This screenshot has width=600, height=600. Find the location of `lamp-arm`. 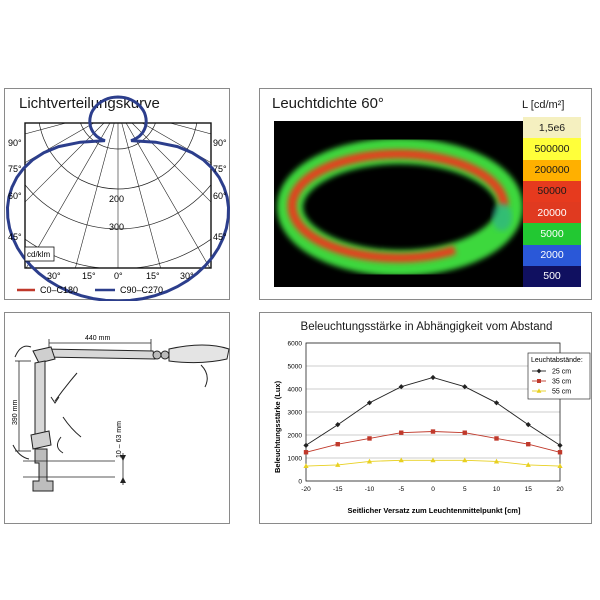

lamp-arm is located at coordinates (99, 354).